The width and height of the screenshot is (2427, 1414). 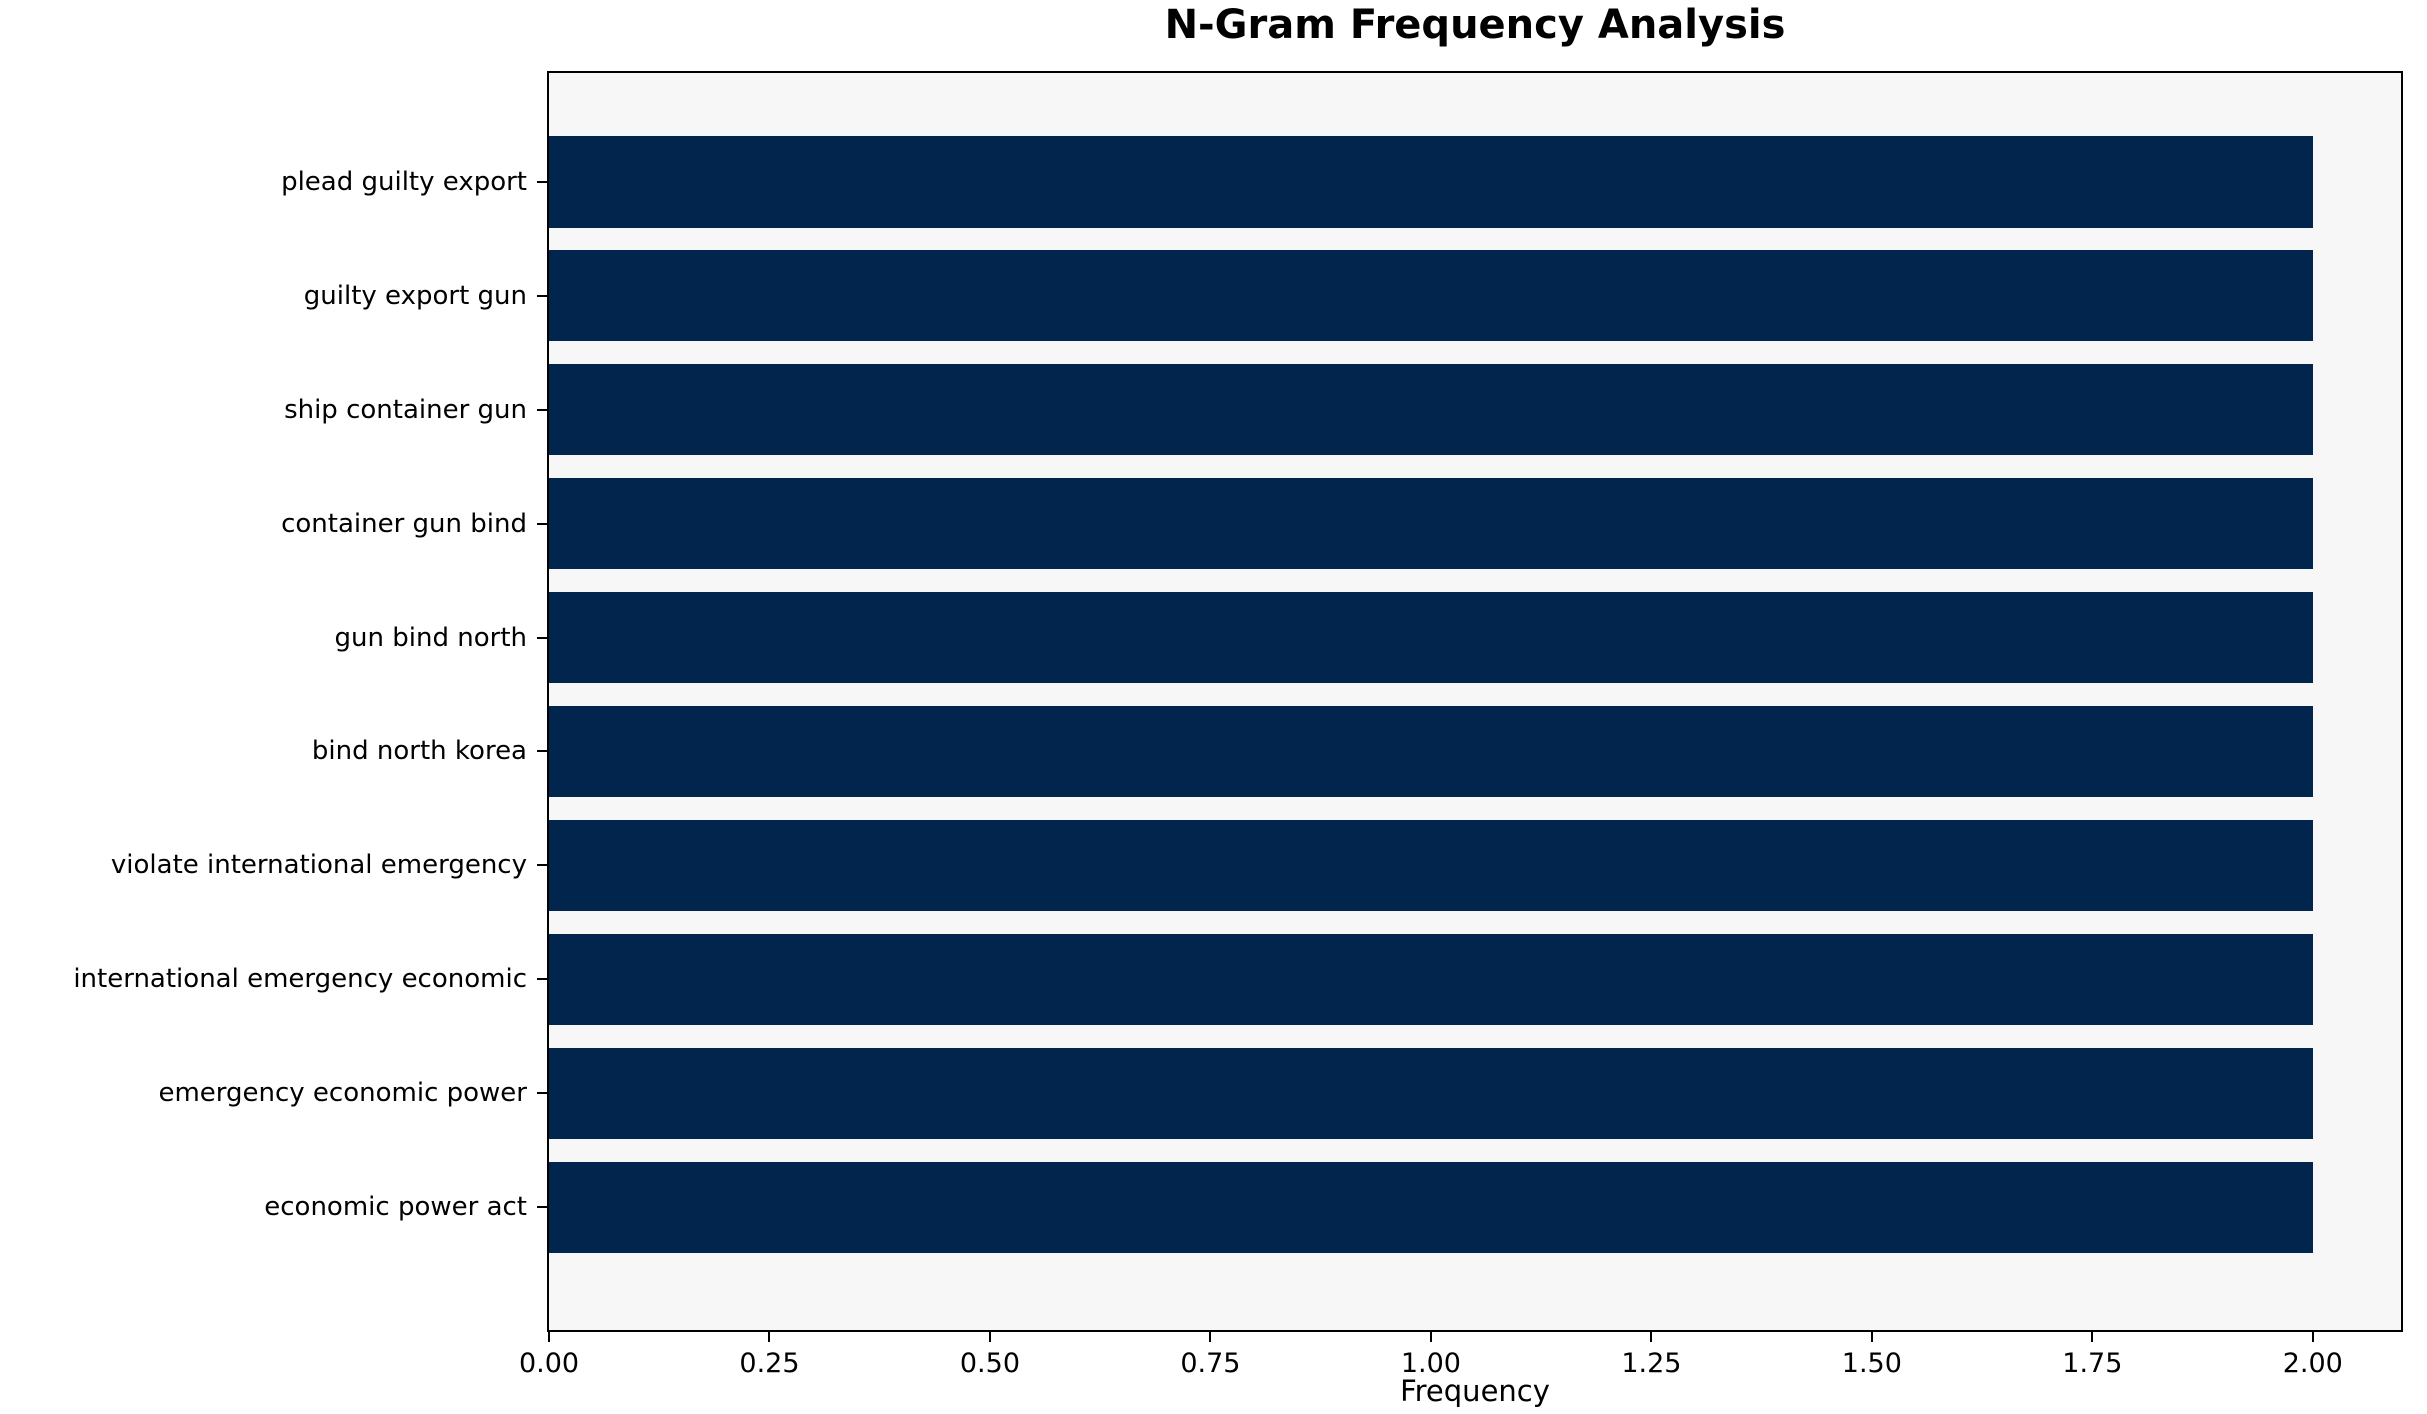 I want to click on x-tick-label: 0.75, so click(x=1210, y=1363).